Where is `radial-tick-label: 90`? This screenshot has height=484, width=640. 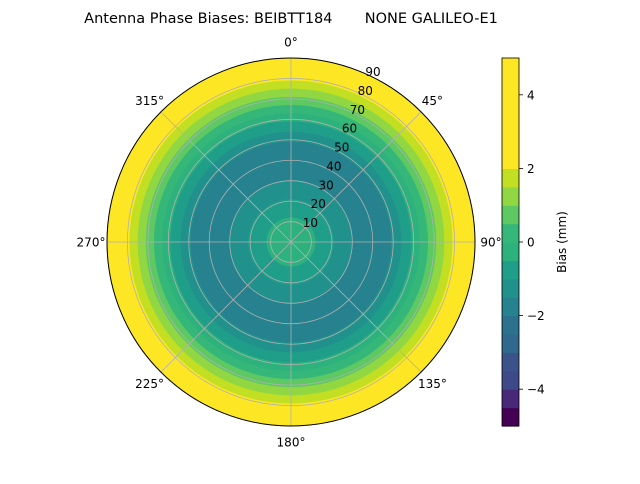
radial-tick-label: 90 is located at coordinates (372, 72).